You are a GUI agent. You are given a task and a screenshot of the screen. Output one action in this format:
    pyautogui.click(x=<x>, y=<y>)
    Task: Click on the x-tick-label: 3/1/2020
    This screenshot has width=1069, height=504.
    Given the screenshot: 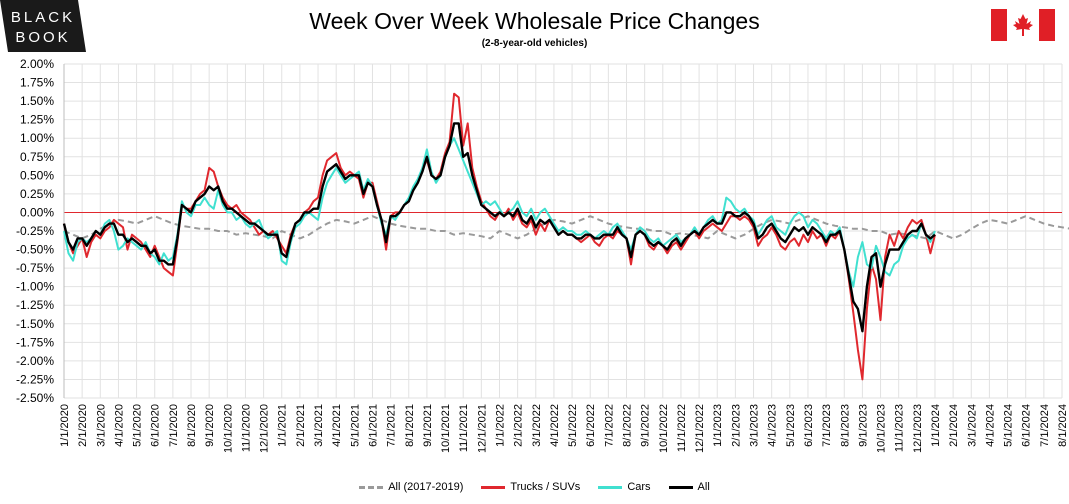 What is the action you would take?
    pyautogui.click(x=101, y=425)
    